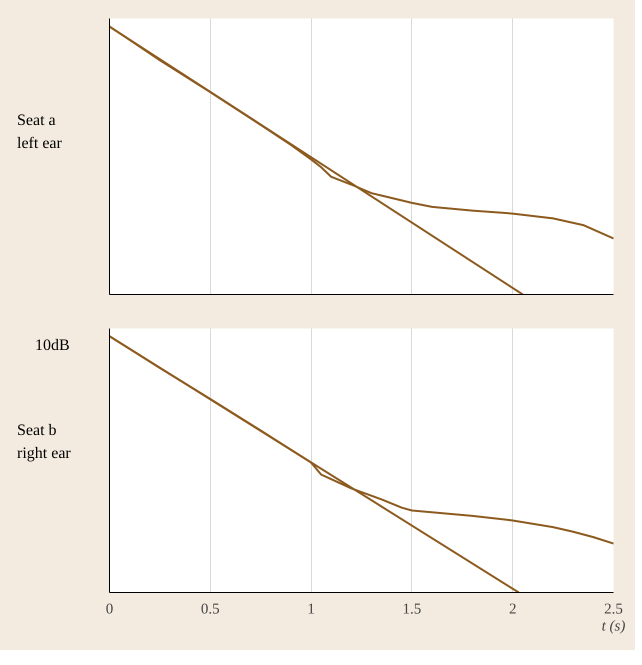 This screenshot has height=665, width=642. What do you see at coordinates (512, 610) in the screenshot?
I see `x-tick-label: 2` at bounding box center [512, 610].